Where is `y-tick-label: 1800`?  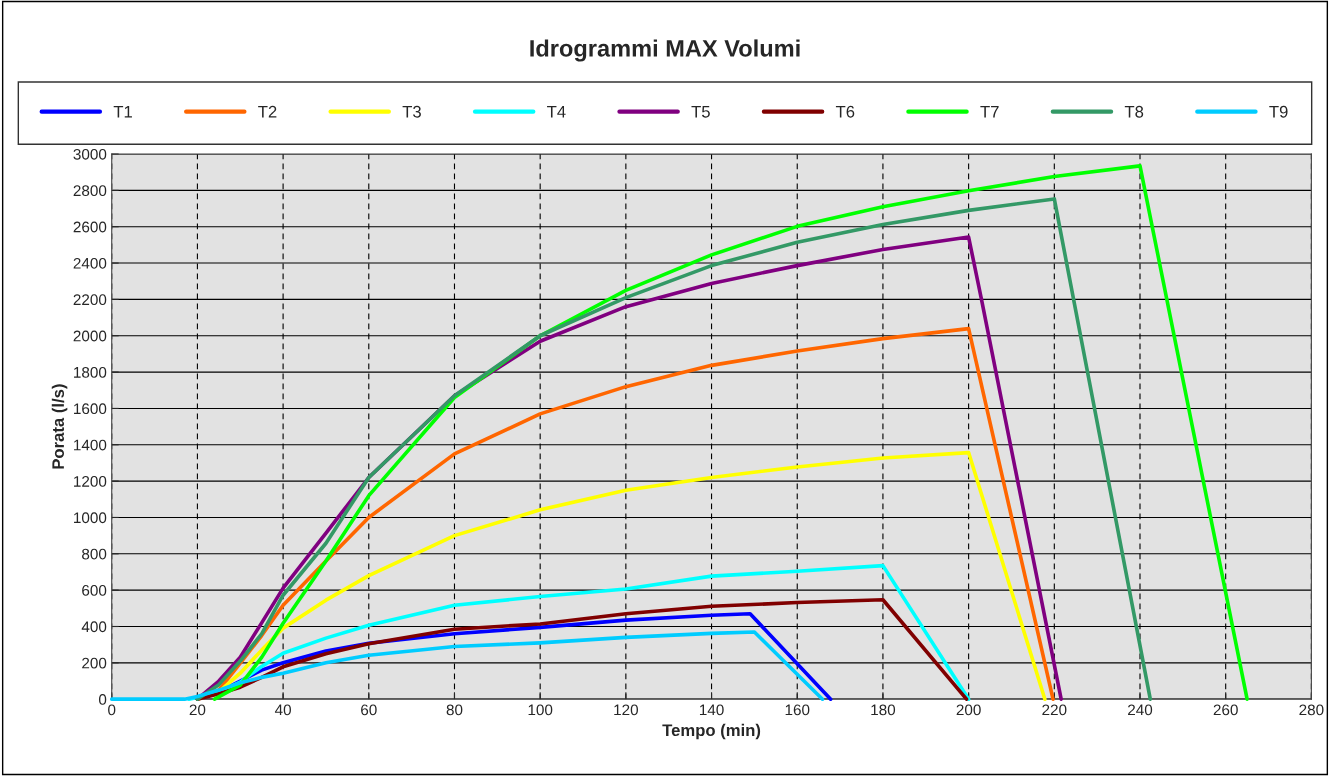
y-tick-label: 1800 is located at coordinates (90, 372).